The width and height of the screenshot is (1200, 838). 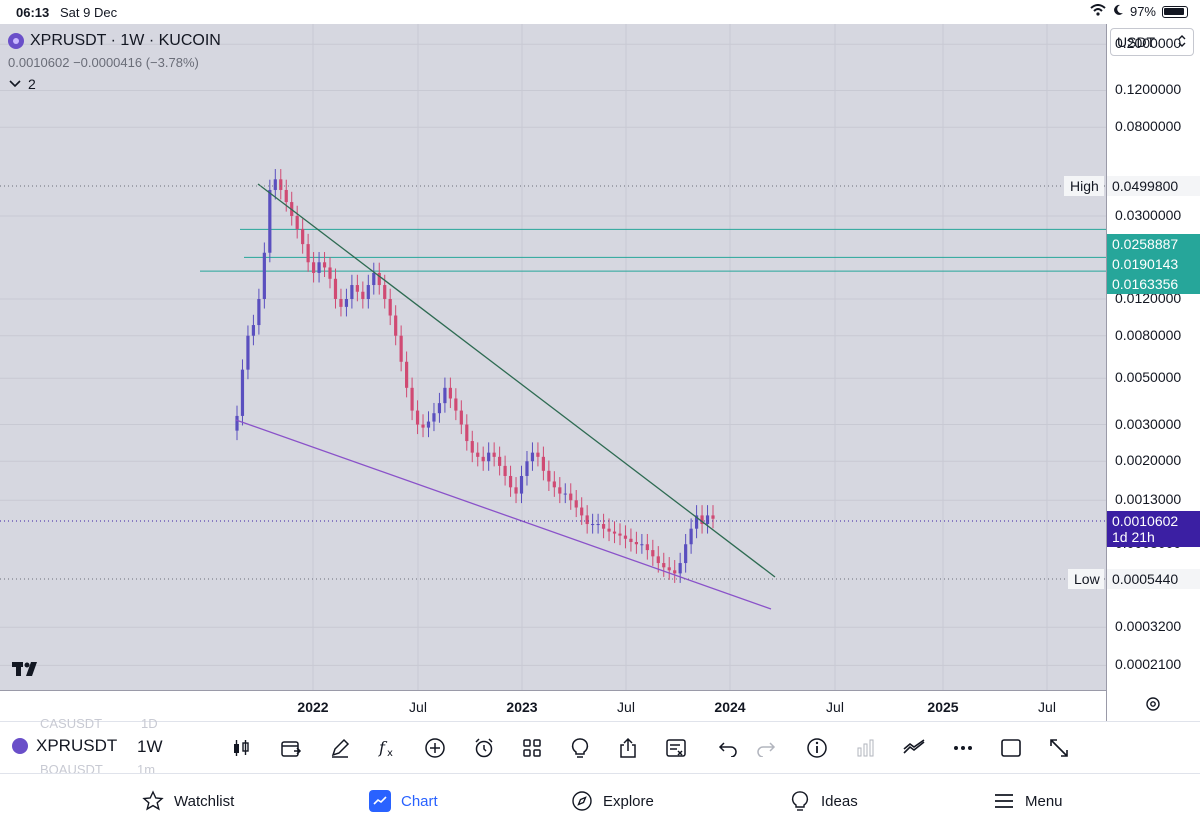 I want to click on fullscreen-icon, so click(x=1059, y=748).